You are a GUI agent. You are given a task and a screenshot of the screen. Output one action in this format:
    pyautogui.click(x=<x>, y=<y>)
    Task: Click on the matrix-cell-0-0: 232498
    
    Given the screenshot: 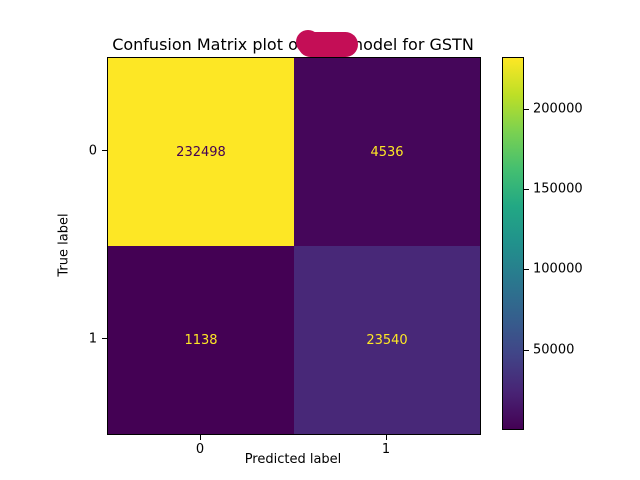 What is the action you would take?
    pyautogui.click(x=201, y=152)
    